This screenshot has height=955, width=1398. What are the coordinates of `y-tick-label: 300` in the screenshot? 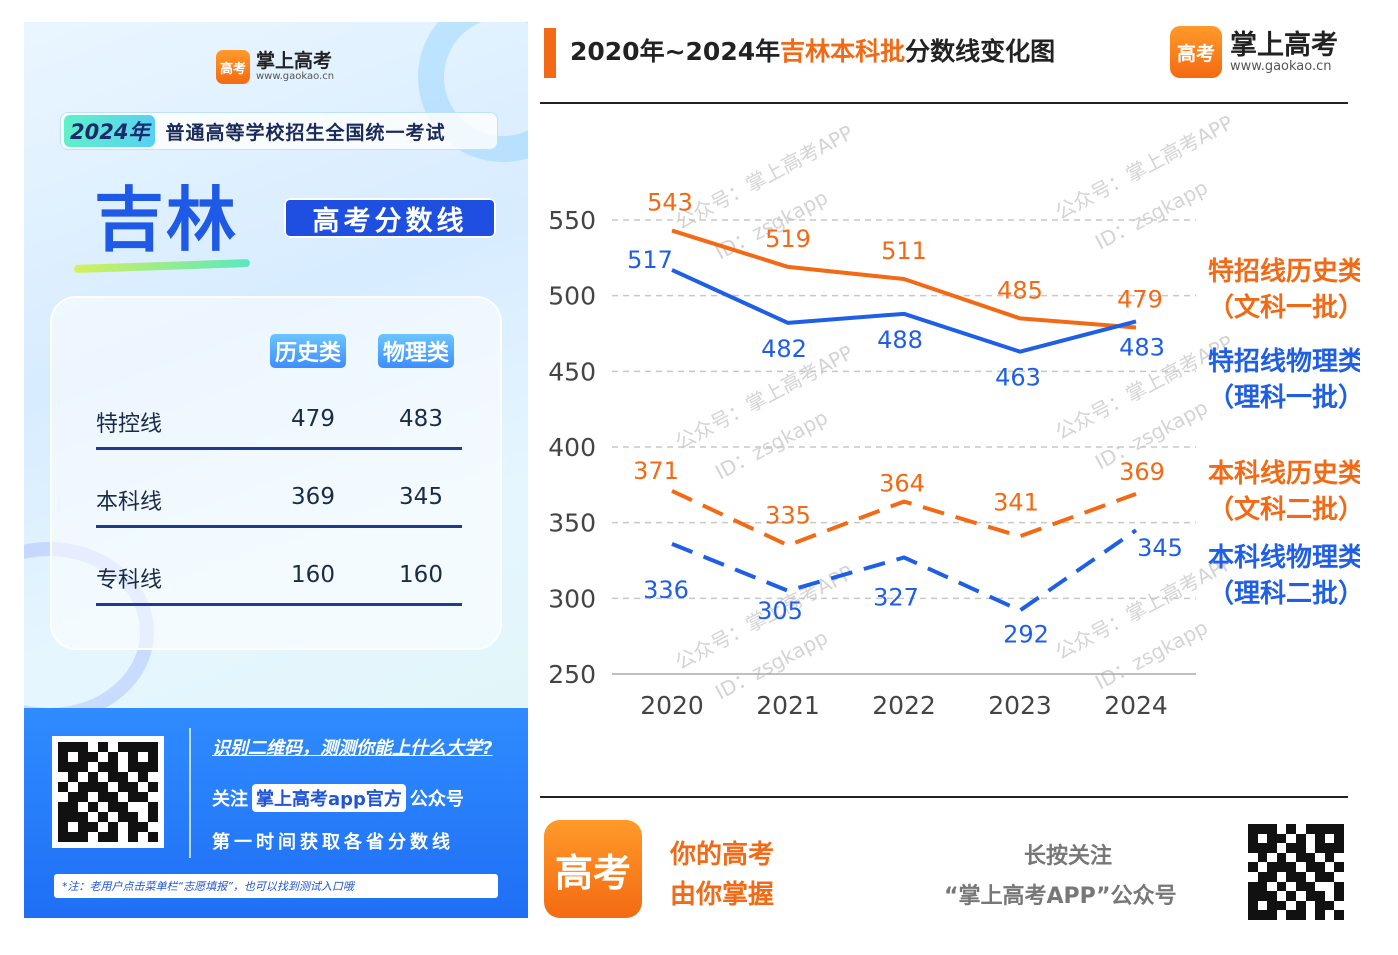 It's located at (572, 598).